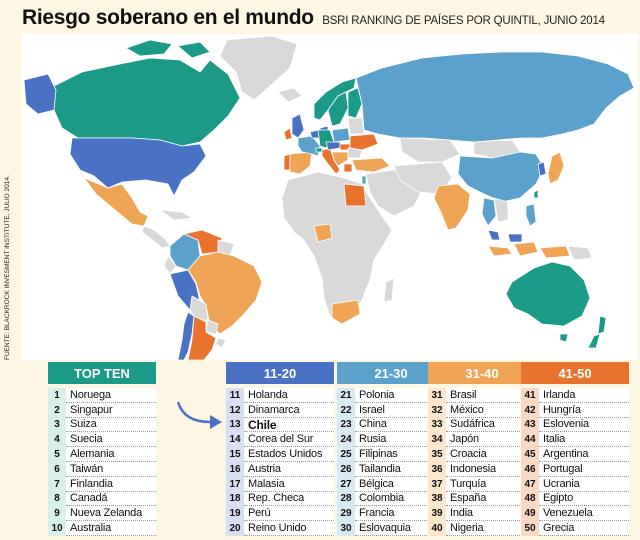  Describe the element at coordinates (289, 499) in the screenshot. I see `country-name: Rep. Checa` at that location.